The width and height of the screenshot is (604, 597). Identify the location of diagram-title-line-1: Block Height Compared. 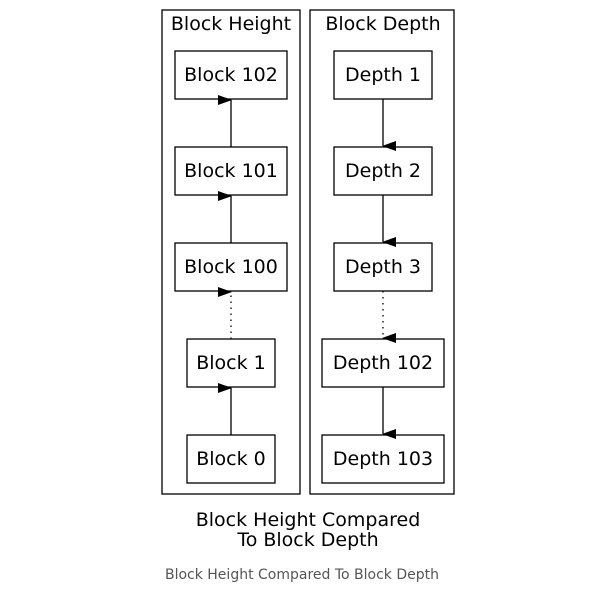
(308, 520).